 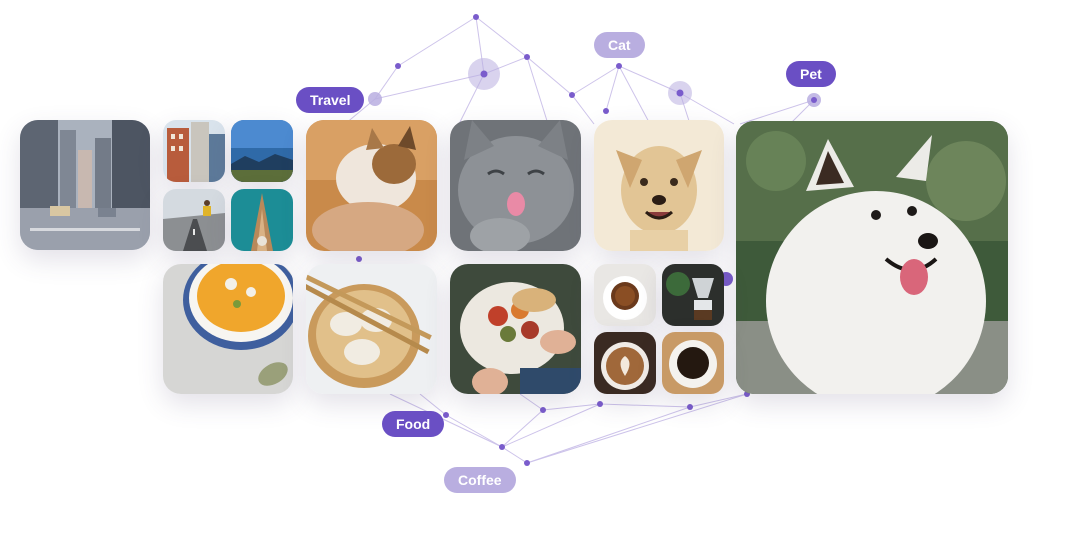 I want to click on tag-food: Food, so click(x=413, y=424).